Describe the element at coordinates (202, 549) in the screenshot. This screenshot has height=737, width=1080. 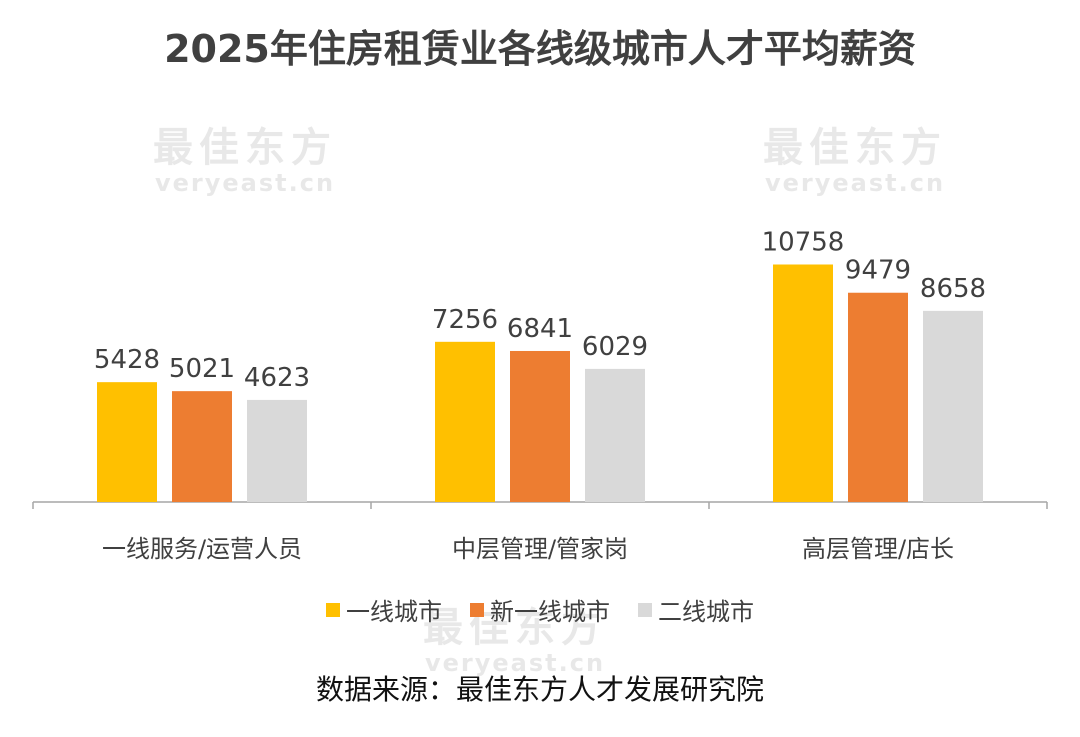
I see `x-tick-label: 一线服务/运营人员` at that location.